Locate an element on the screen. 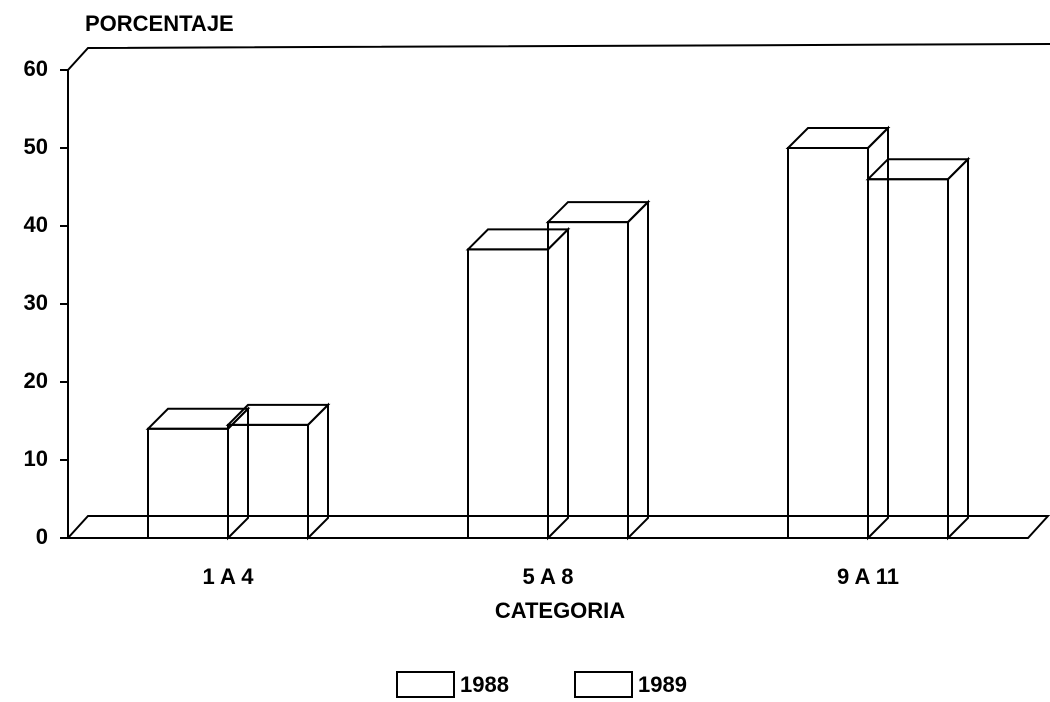 This screenshot has width=1050, height=702. y-tick-label: 0 is located at coordinates (42, 536).